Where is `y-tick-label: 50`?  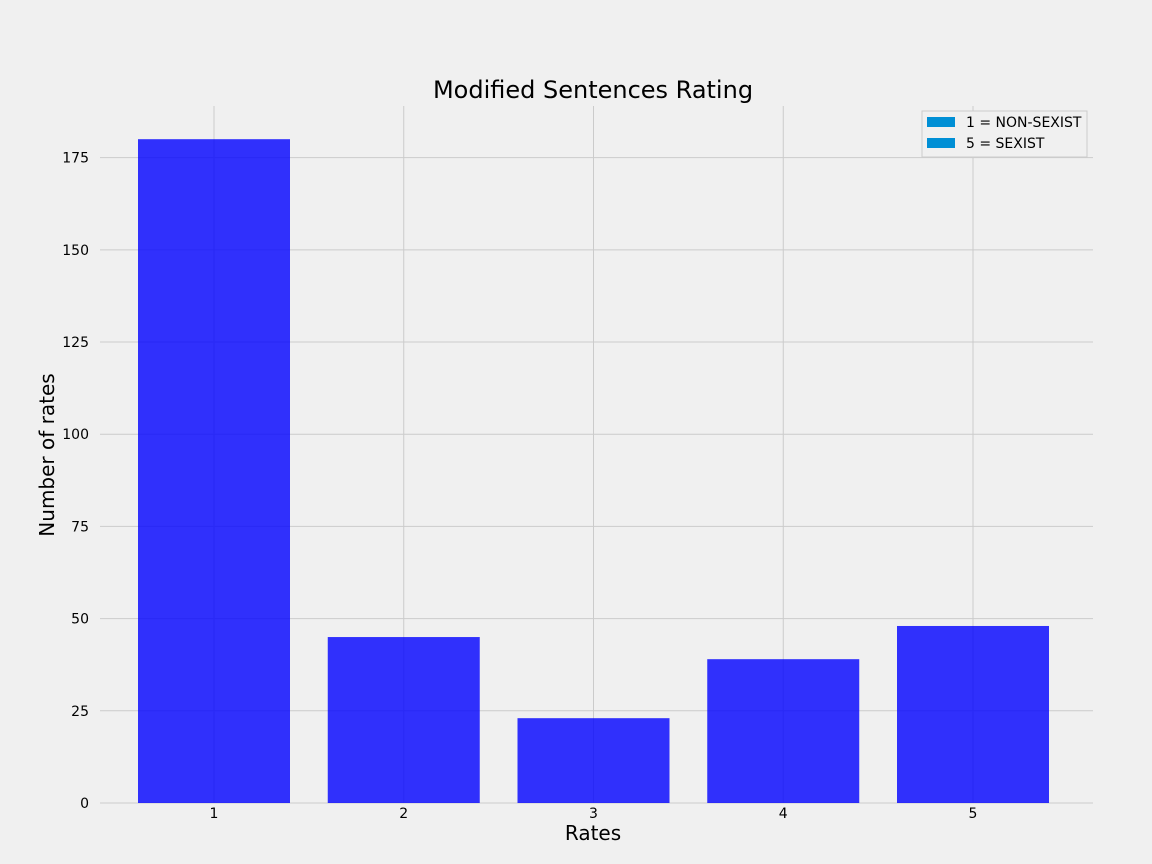
y-tick-label: 50 is located at coordinates (80, 620).